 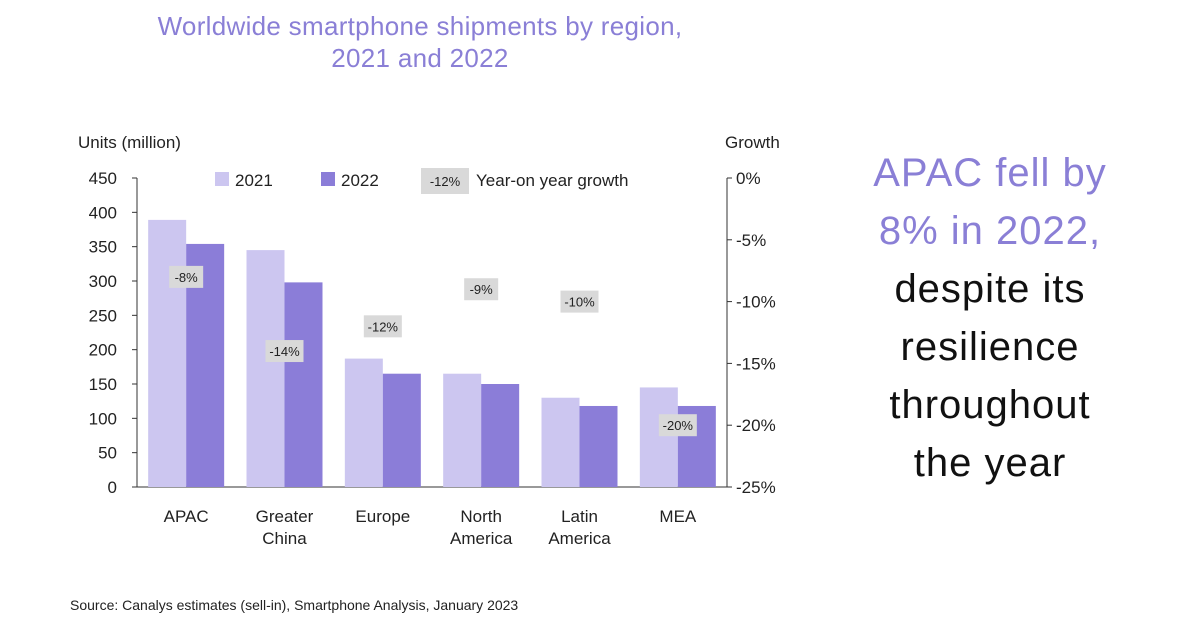 What do you see at coordinates (678, 516) in the screenshot?
I see `x-tick-label: MEA` at bounding box center [678, 516].